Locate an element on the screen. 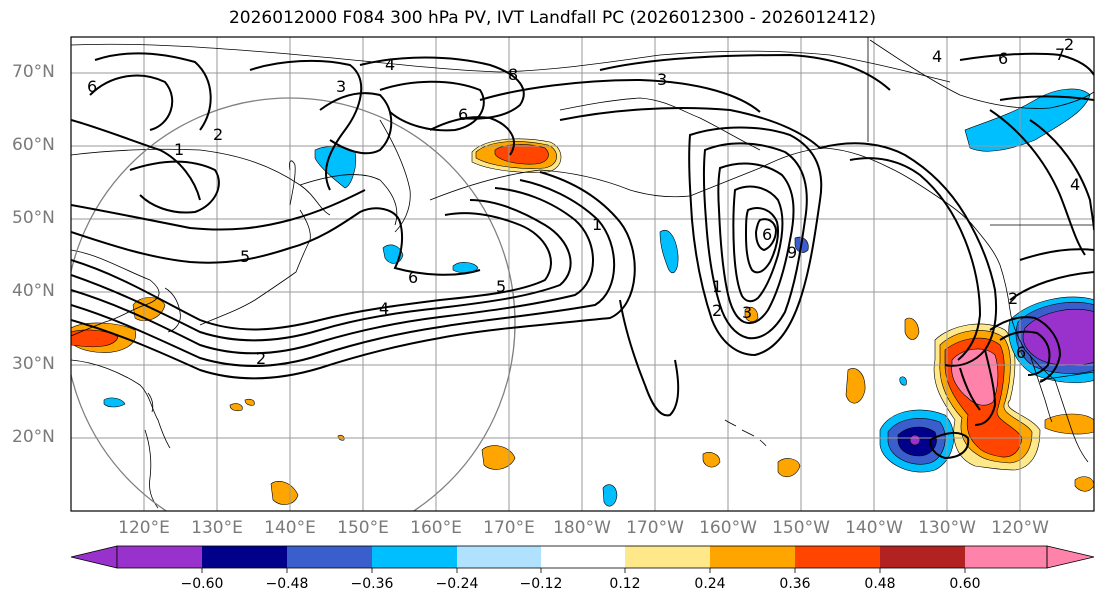 The image size is (1105, 604). lon-label-150e: 150°E is located at coordinates (363, 528).